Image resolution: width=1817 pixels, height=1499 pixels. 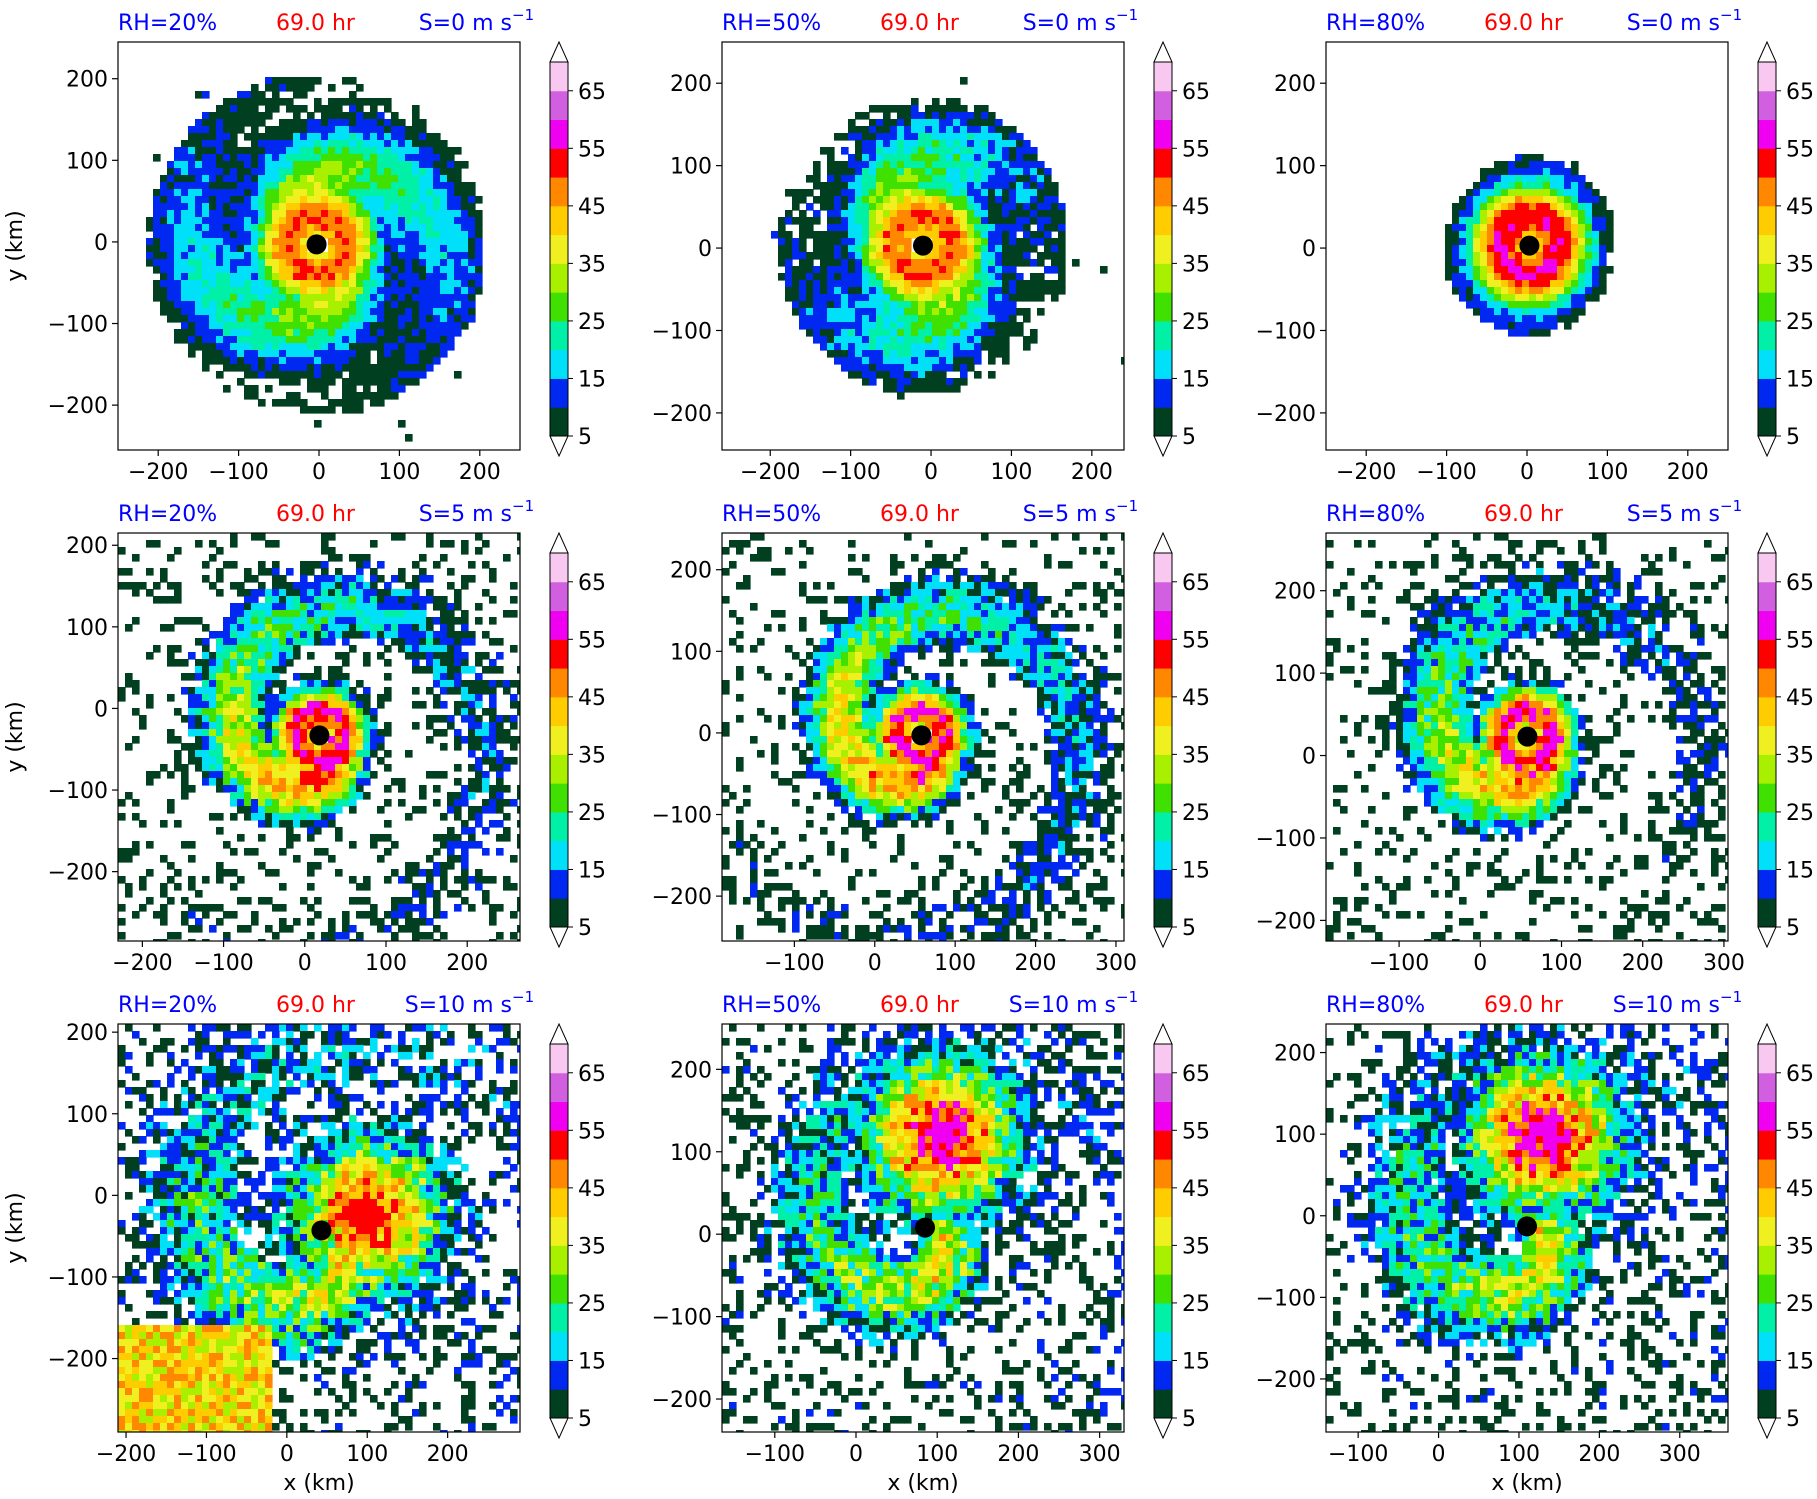 What do you see at coordinates (87, 628) in the screenshot?
I see `y-tick-label: 100` at bounding box center [87, 628].